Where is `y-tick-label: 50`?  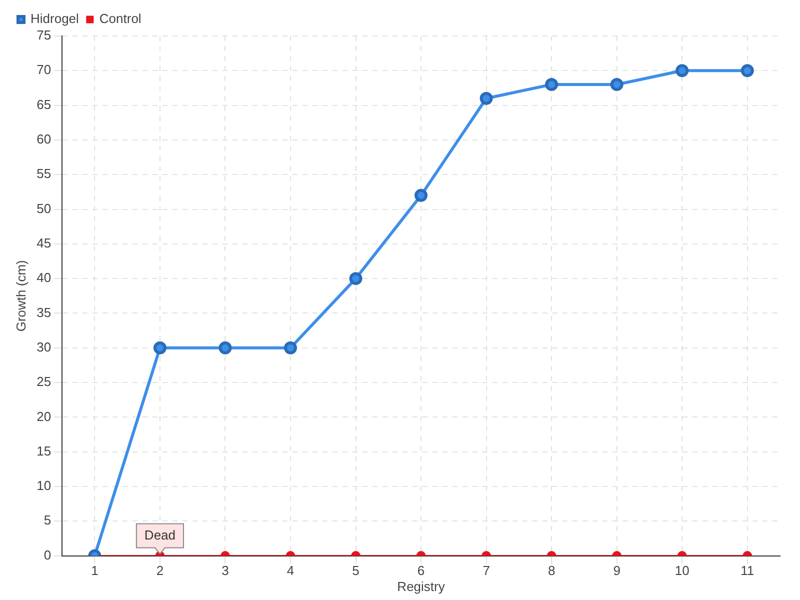
y-tick-label: 50 is located at coordinates (44, 208).